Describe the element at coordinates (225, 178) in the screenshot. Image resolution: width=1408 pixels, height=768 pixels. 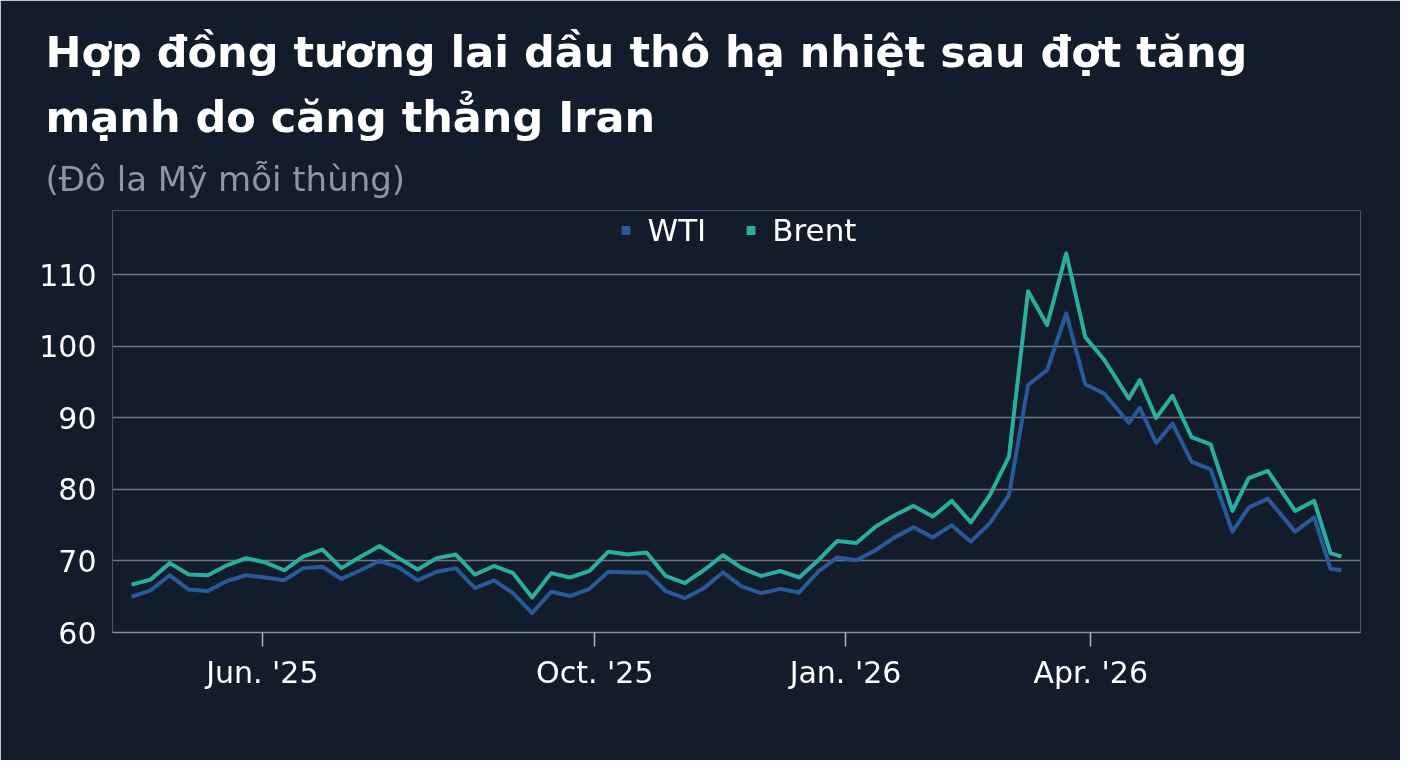
I see `chart-subtitle: (Đô la Mỹ mỗi thùng)` at that location.